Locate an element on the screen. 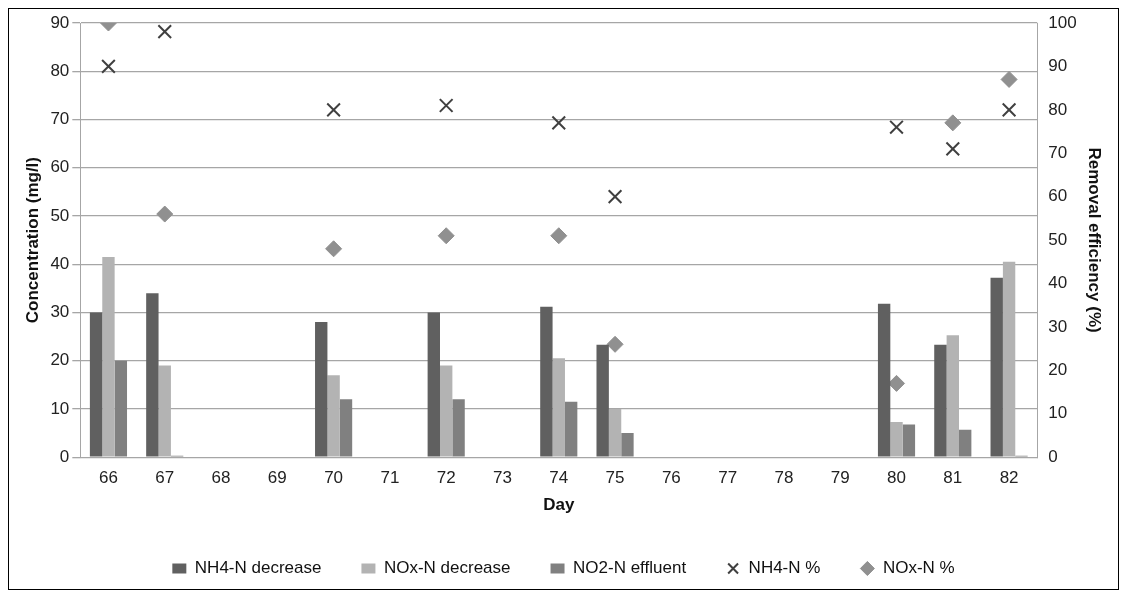 The width and height of the screenshot is (1127, 598). x-tick-label: 70 is located at coordinates (334, 478).